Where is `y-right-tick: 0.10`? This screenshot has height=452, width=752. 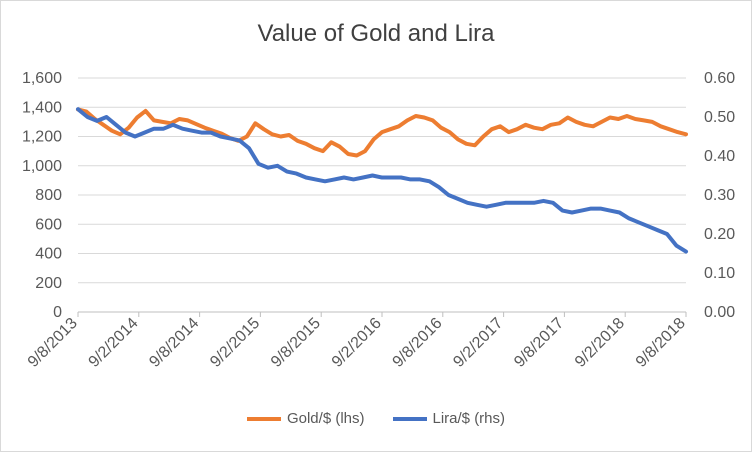 y-right-tick: 0.10 is located at coordinates (719, 273).